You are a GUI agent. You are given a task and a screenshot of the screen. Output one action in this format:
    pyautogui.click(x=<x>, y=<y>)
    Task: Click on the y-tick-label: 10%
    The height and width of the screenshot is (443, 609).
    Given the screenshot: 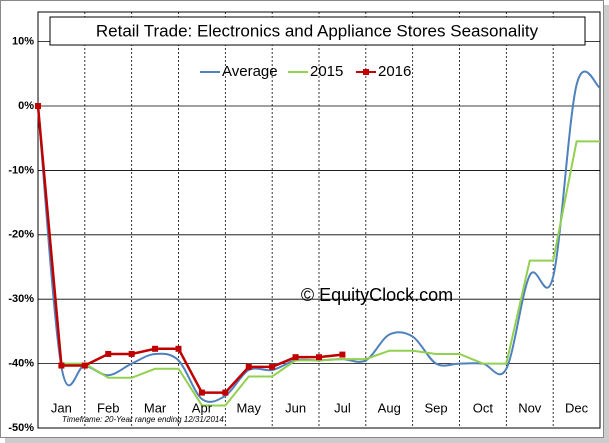 What is the action you would take?
    pyautogui.click(x=23, y=42)
    